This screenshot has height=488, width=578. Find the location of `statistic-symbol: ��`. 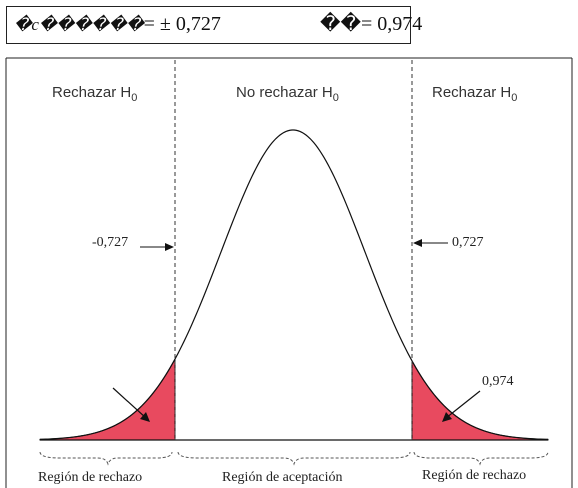

statistic-symbol: �� is located at coordinates (341, 24).